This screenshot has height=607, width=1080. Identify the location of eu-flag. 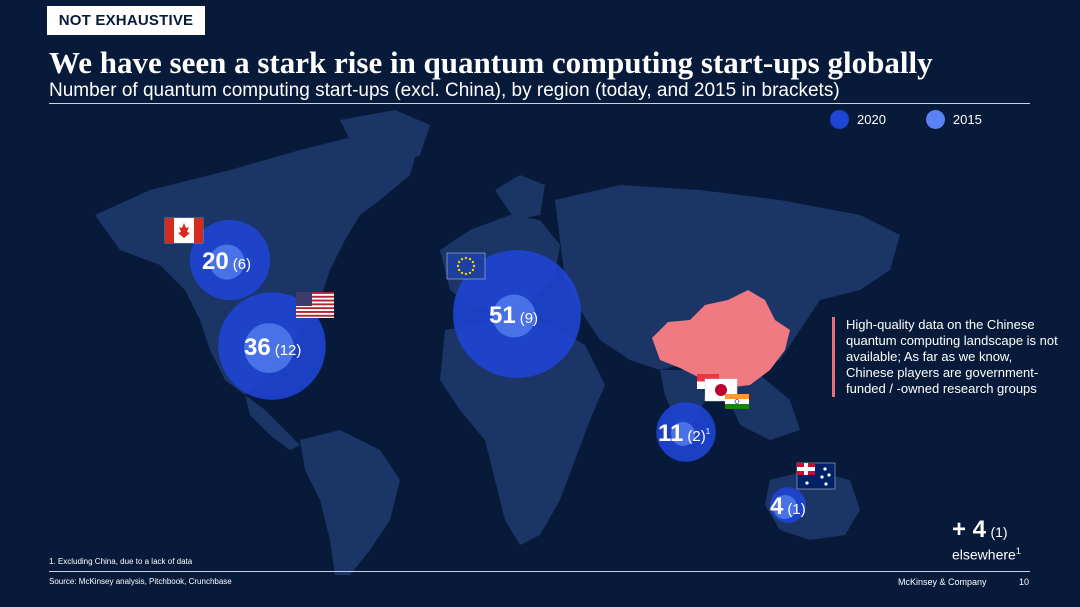
(466, 266).